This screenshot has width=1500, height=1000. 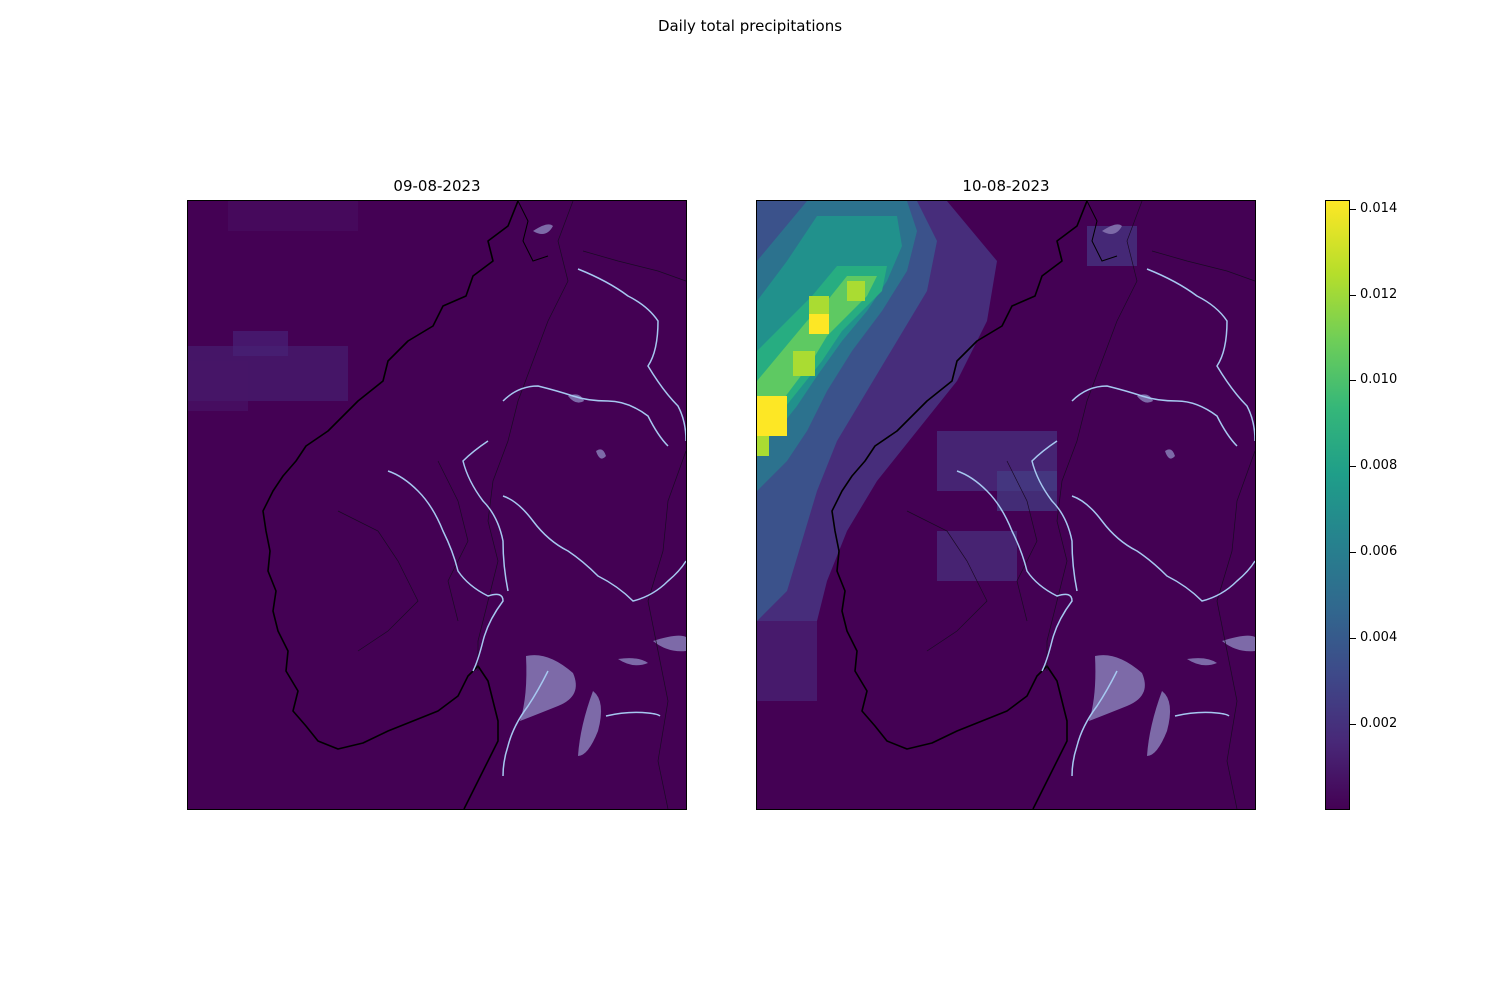 I want to click on colorbar-tick-label: 0.004, so click(x=1379, y=637).